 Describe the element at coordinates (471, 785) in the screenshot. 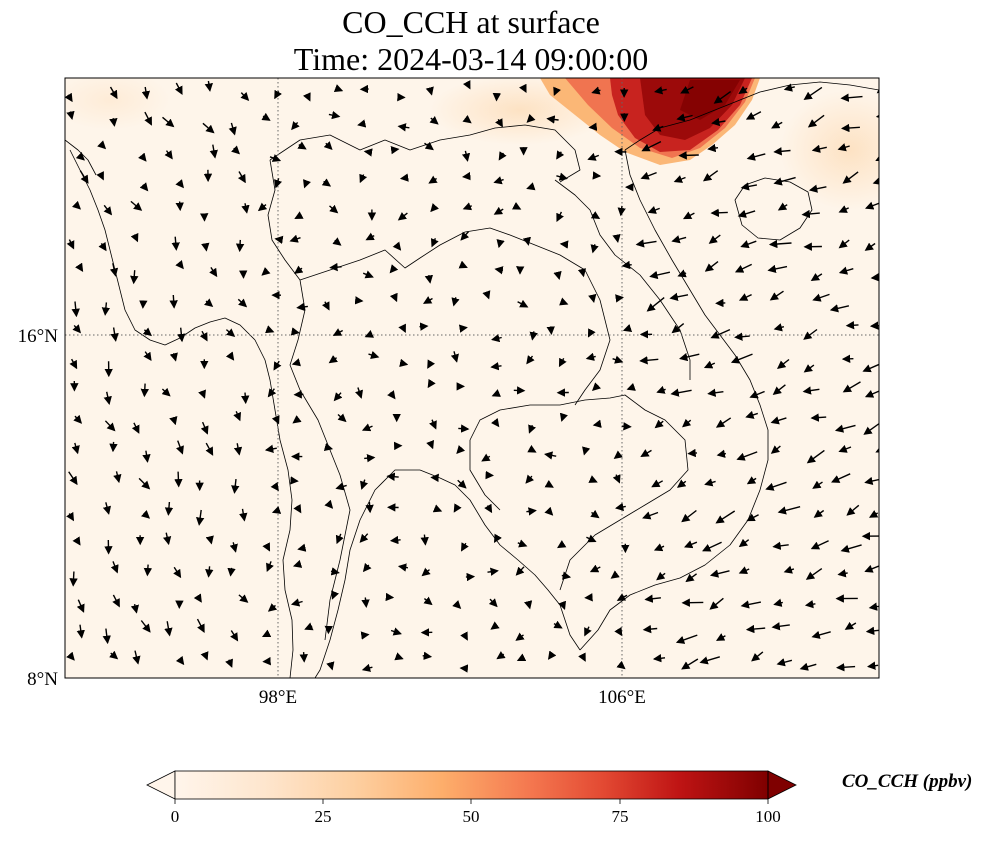

I see `colorbar-gradient` at that location.